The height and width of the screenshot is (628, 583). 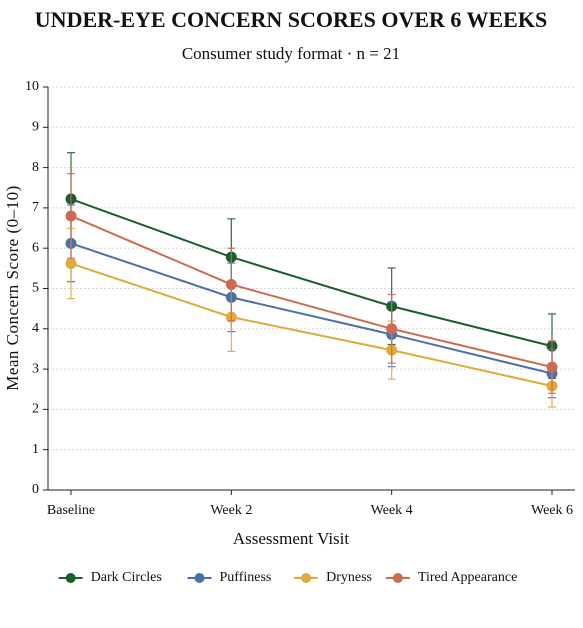 What do you see at coordinates (71, 510) in the screenshot?
I see `x-tick-label: Baseline` at bounding box center [71, 510].